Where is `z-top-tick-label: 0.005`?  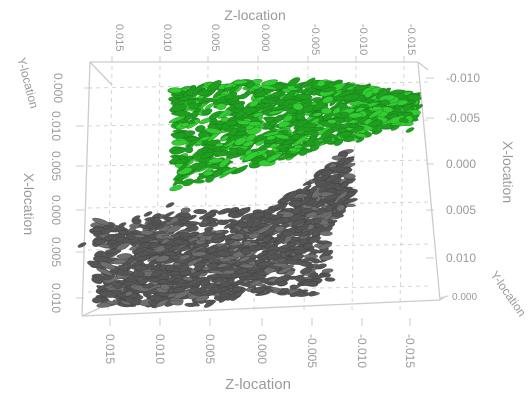 z-top-tick-label: 0.005 is located at coordinates (215, 38).